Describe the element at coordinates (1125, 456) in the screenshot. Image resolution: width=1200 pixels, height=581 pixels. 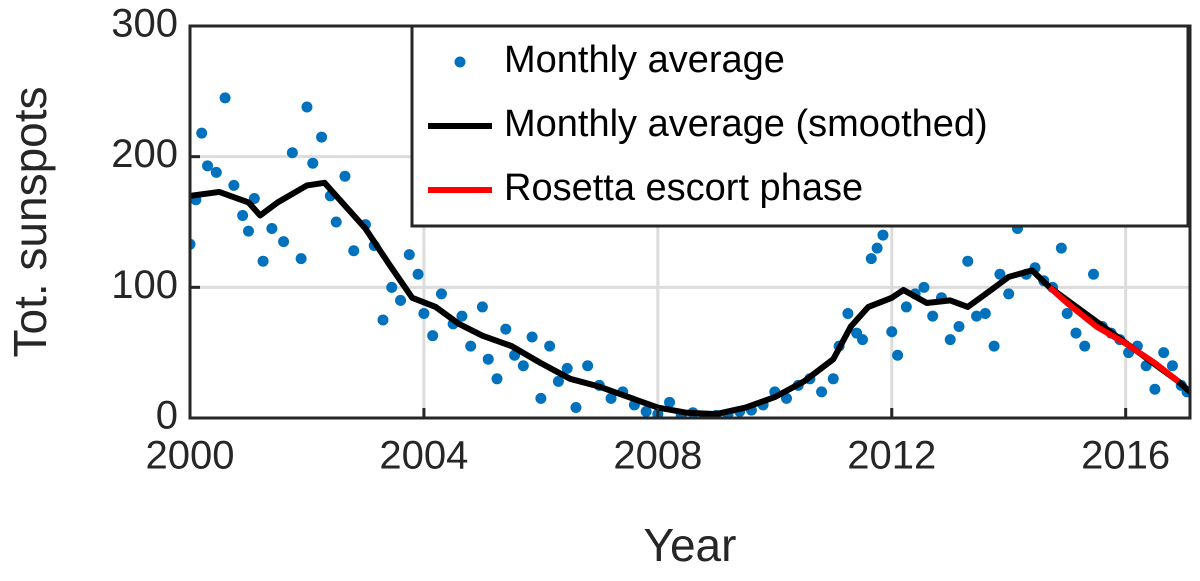
I see `x-tick-label: 2016` at that location.